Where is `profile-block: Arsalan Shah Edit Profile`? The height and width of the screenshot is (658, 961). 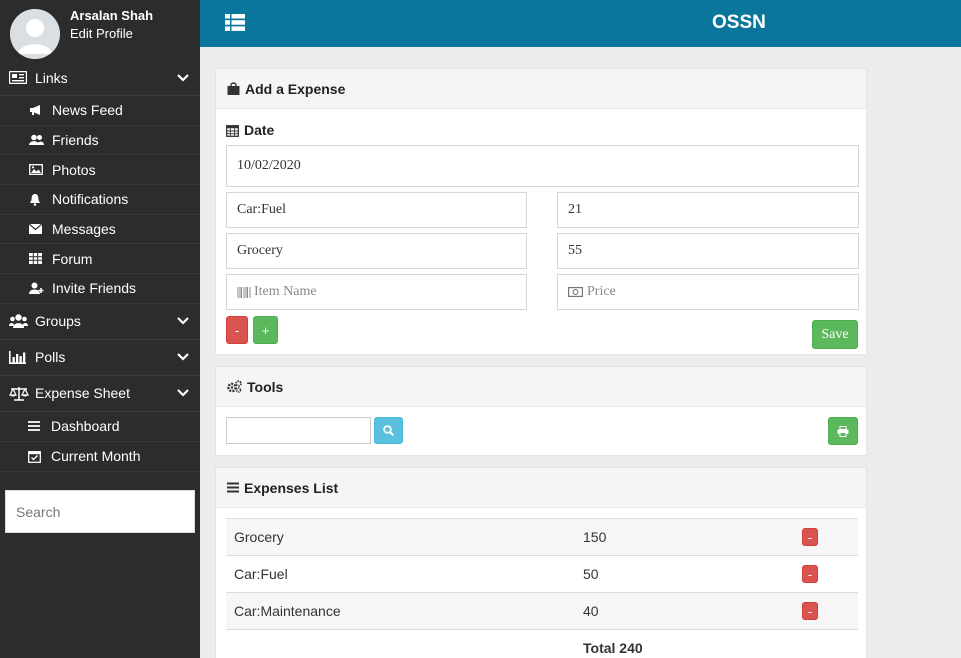
profile-block: Arsalan Shah Edit Profile is located at coordinates (100, 30).